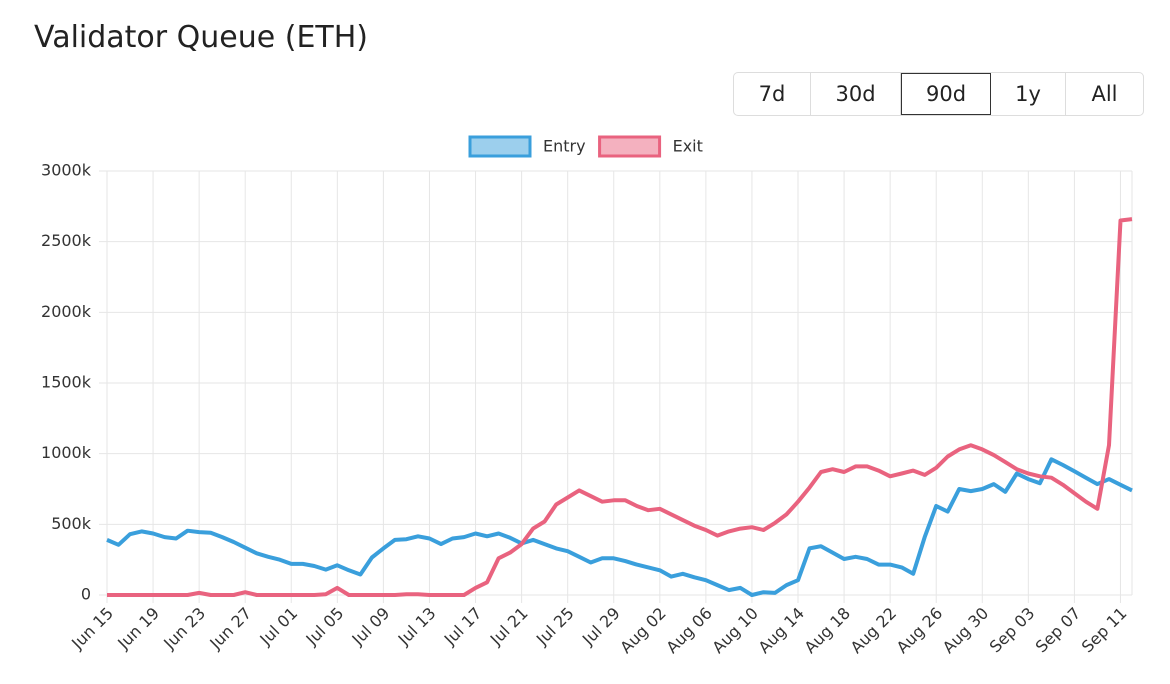 This screenshot has height=684, width=1170. What do you see at coordinates (509, 627) in the screenshot?
I see `x-tick-label: Jul 21` at bounding box center [509, 627].